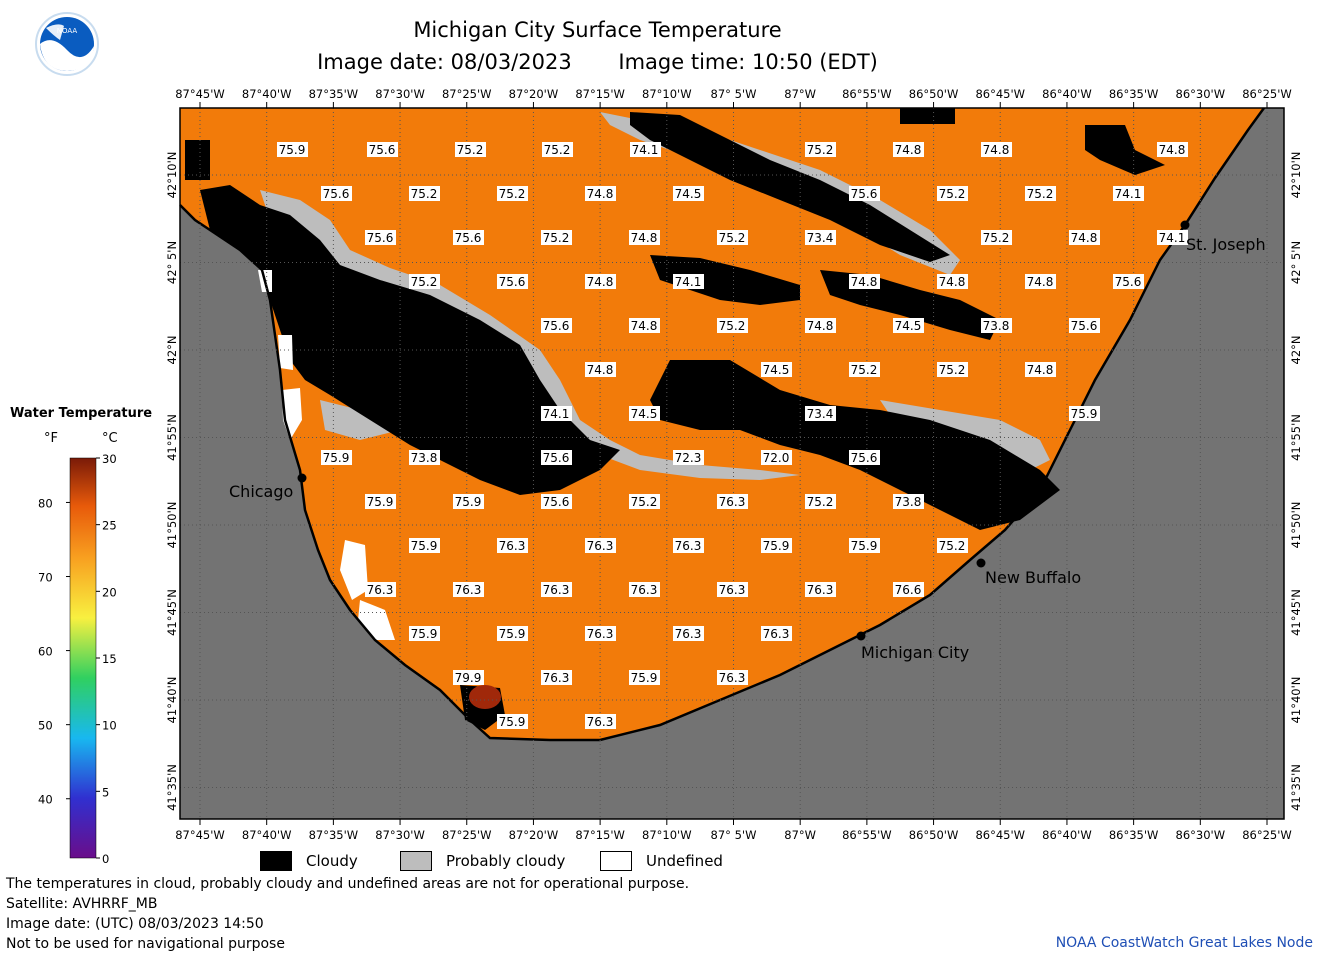 This screenshot has height=960, width=1323. Describe the element at coordinates (800, 94) in the screenshot. I see `lon-label: 87°W` at that location.